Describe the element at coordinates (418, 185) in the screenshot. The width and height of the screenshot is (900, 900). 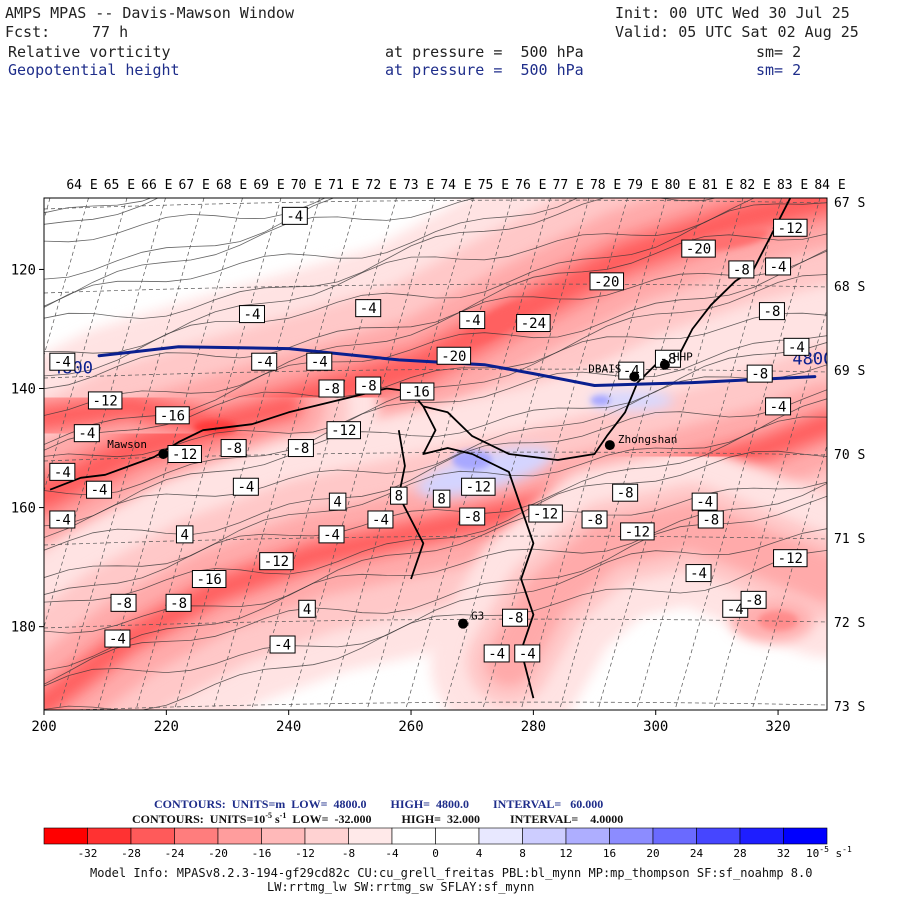
I see `longitude-label: 73 E` at that location.